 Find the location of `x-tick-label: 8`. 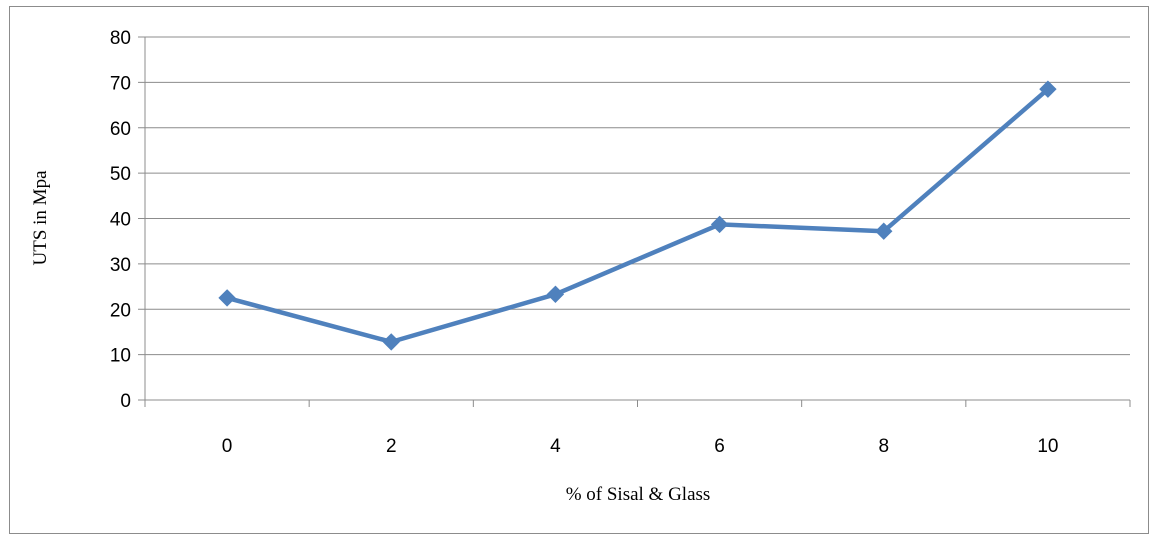

x-tick-label: 8 is located at coordinates (883, 446).